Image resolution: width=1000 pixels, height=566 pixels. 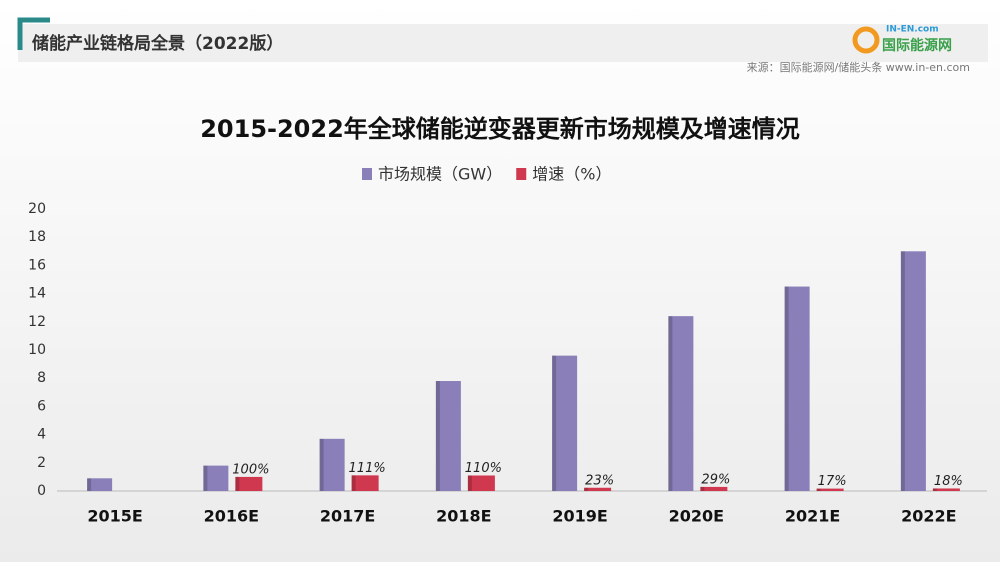 What do you see at coordinates (599, 480) in the screenshot?
I see `data-label: 23%` at bounding box center [599, 480].